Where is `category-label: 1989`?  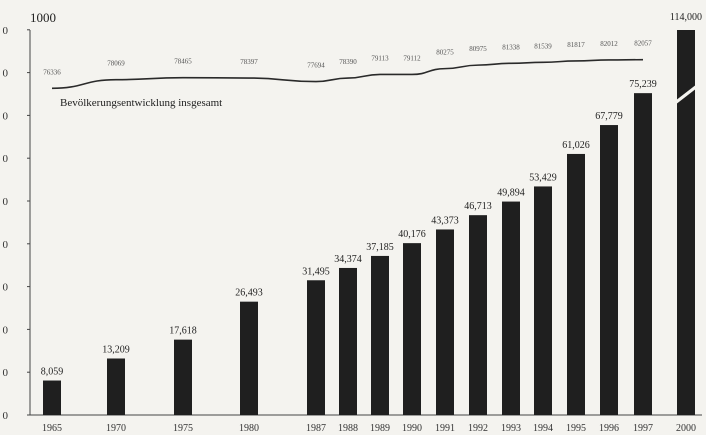 category-label: 1989 is located at coordinates (380, 428).